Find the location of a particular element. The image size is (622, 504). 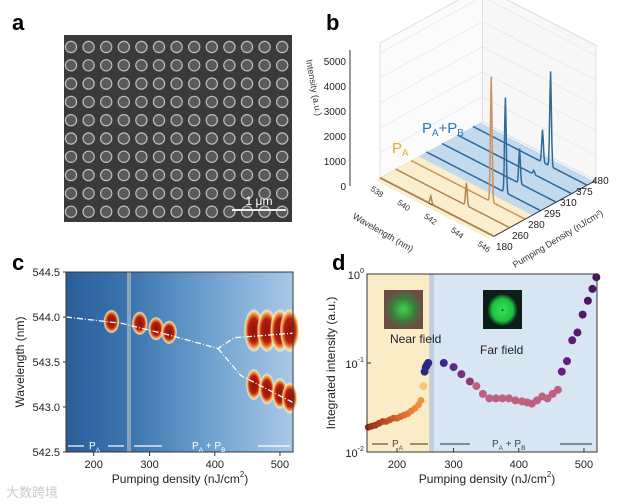

x-tick-label: 542 is located at coordinates (430, 219).